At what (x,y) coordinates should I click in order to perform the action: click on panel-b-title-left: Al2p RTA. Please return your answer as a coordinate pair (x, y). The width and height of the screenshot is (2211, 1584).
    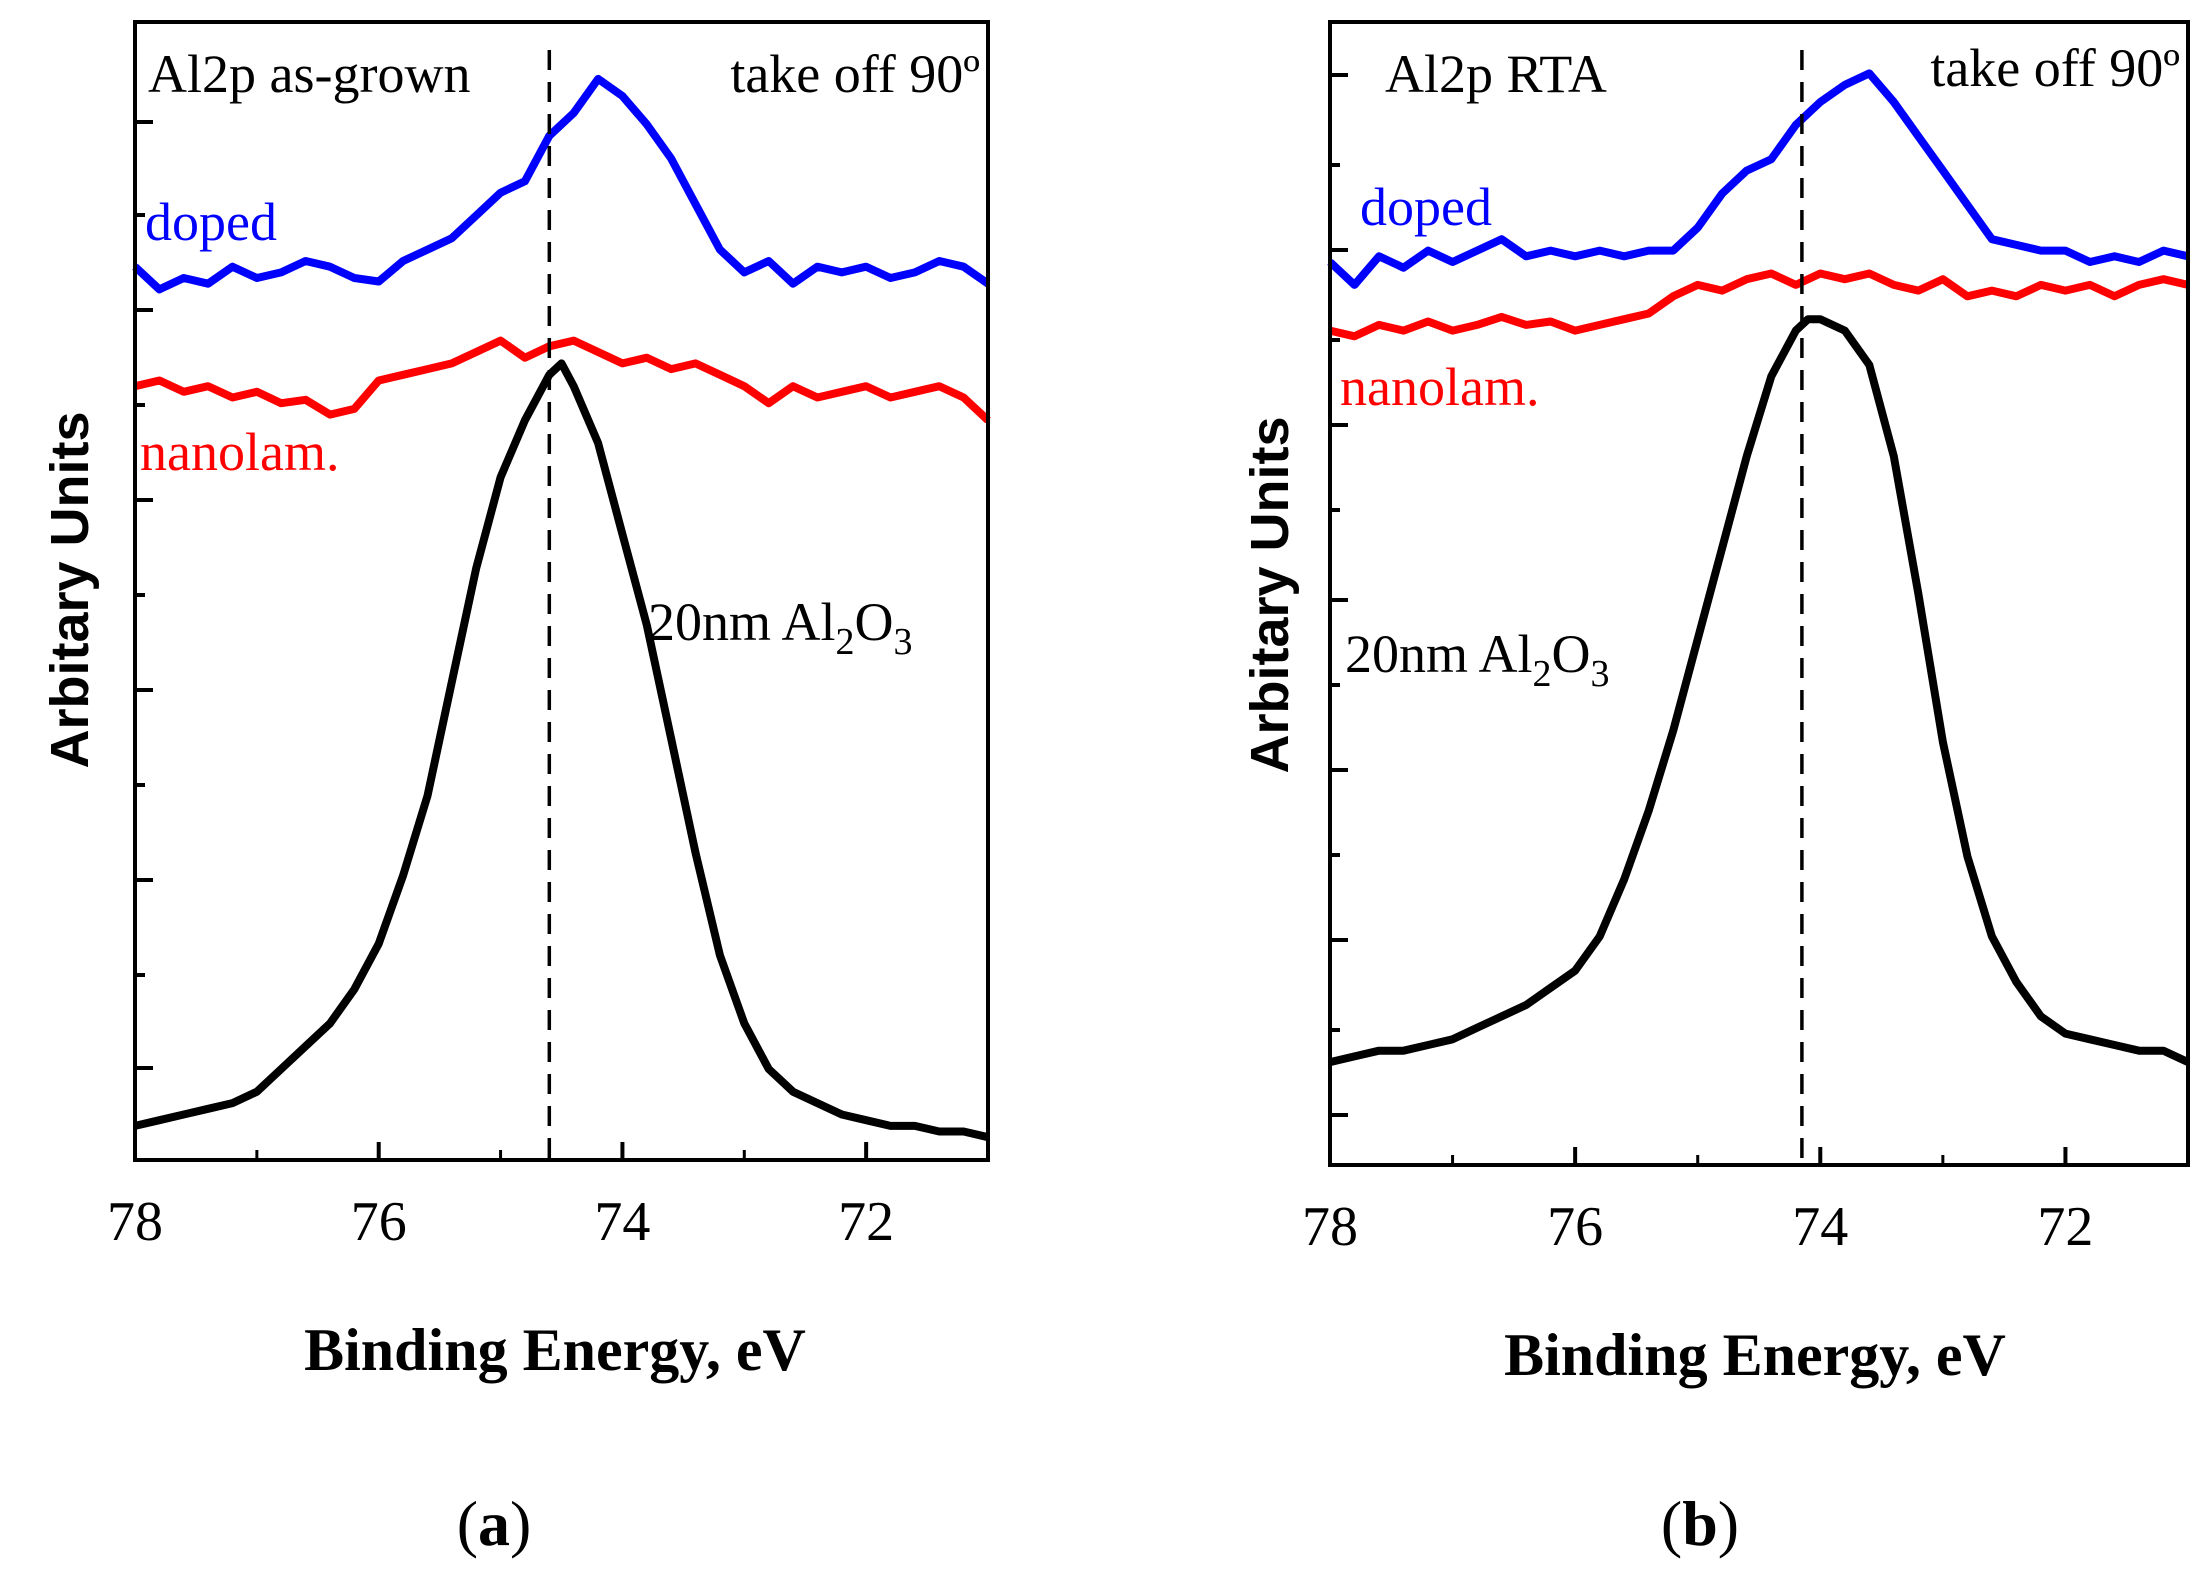
    Looking at the image, I should click on (1496, 74).